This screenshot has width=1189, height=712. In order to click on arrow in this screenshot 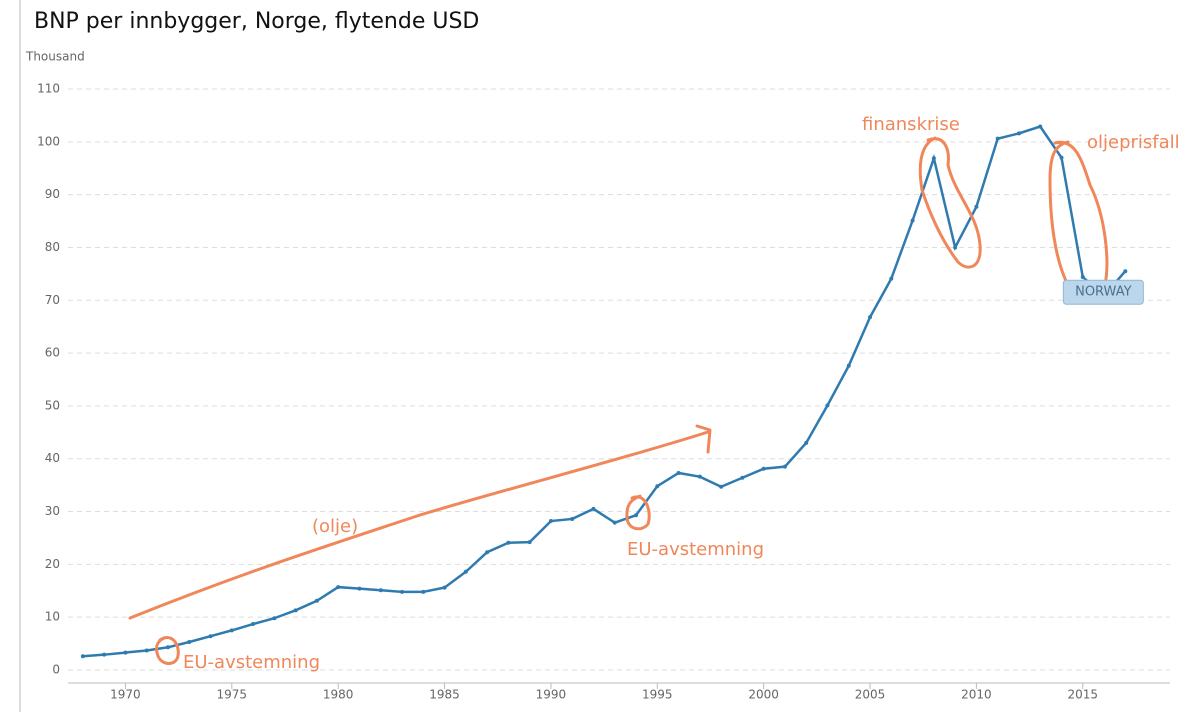, I will do `click(419, 525)`.